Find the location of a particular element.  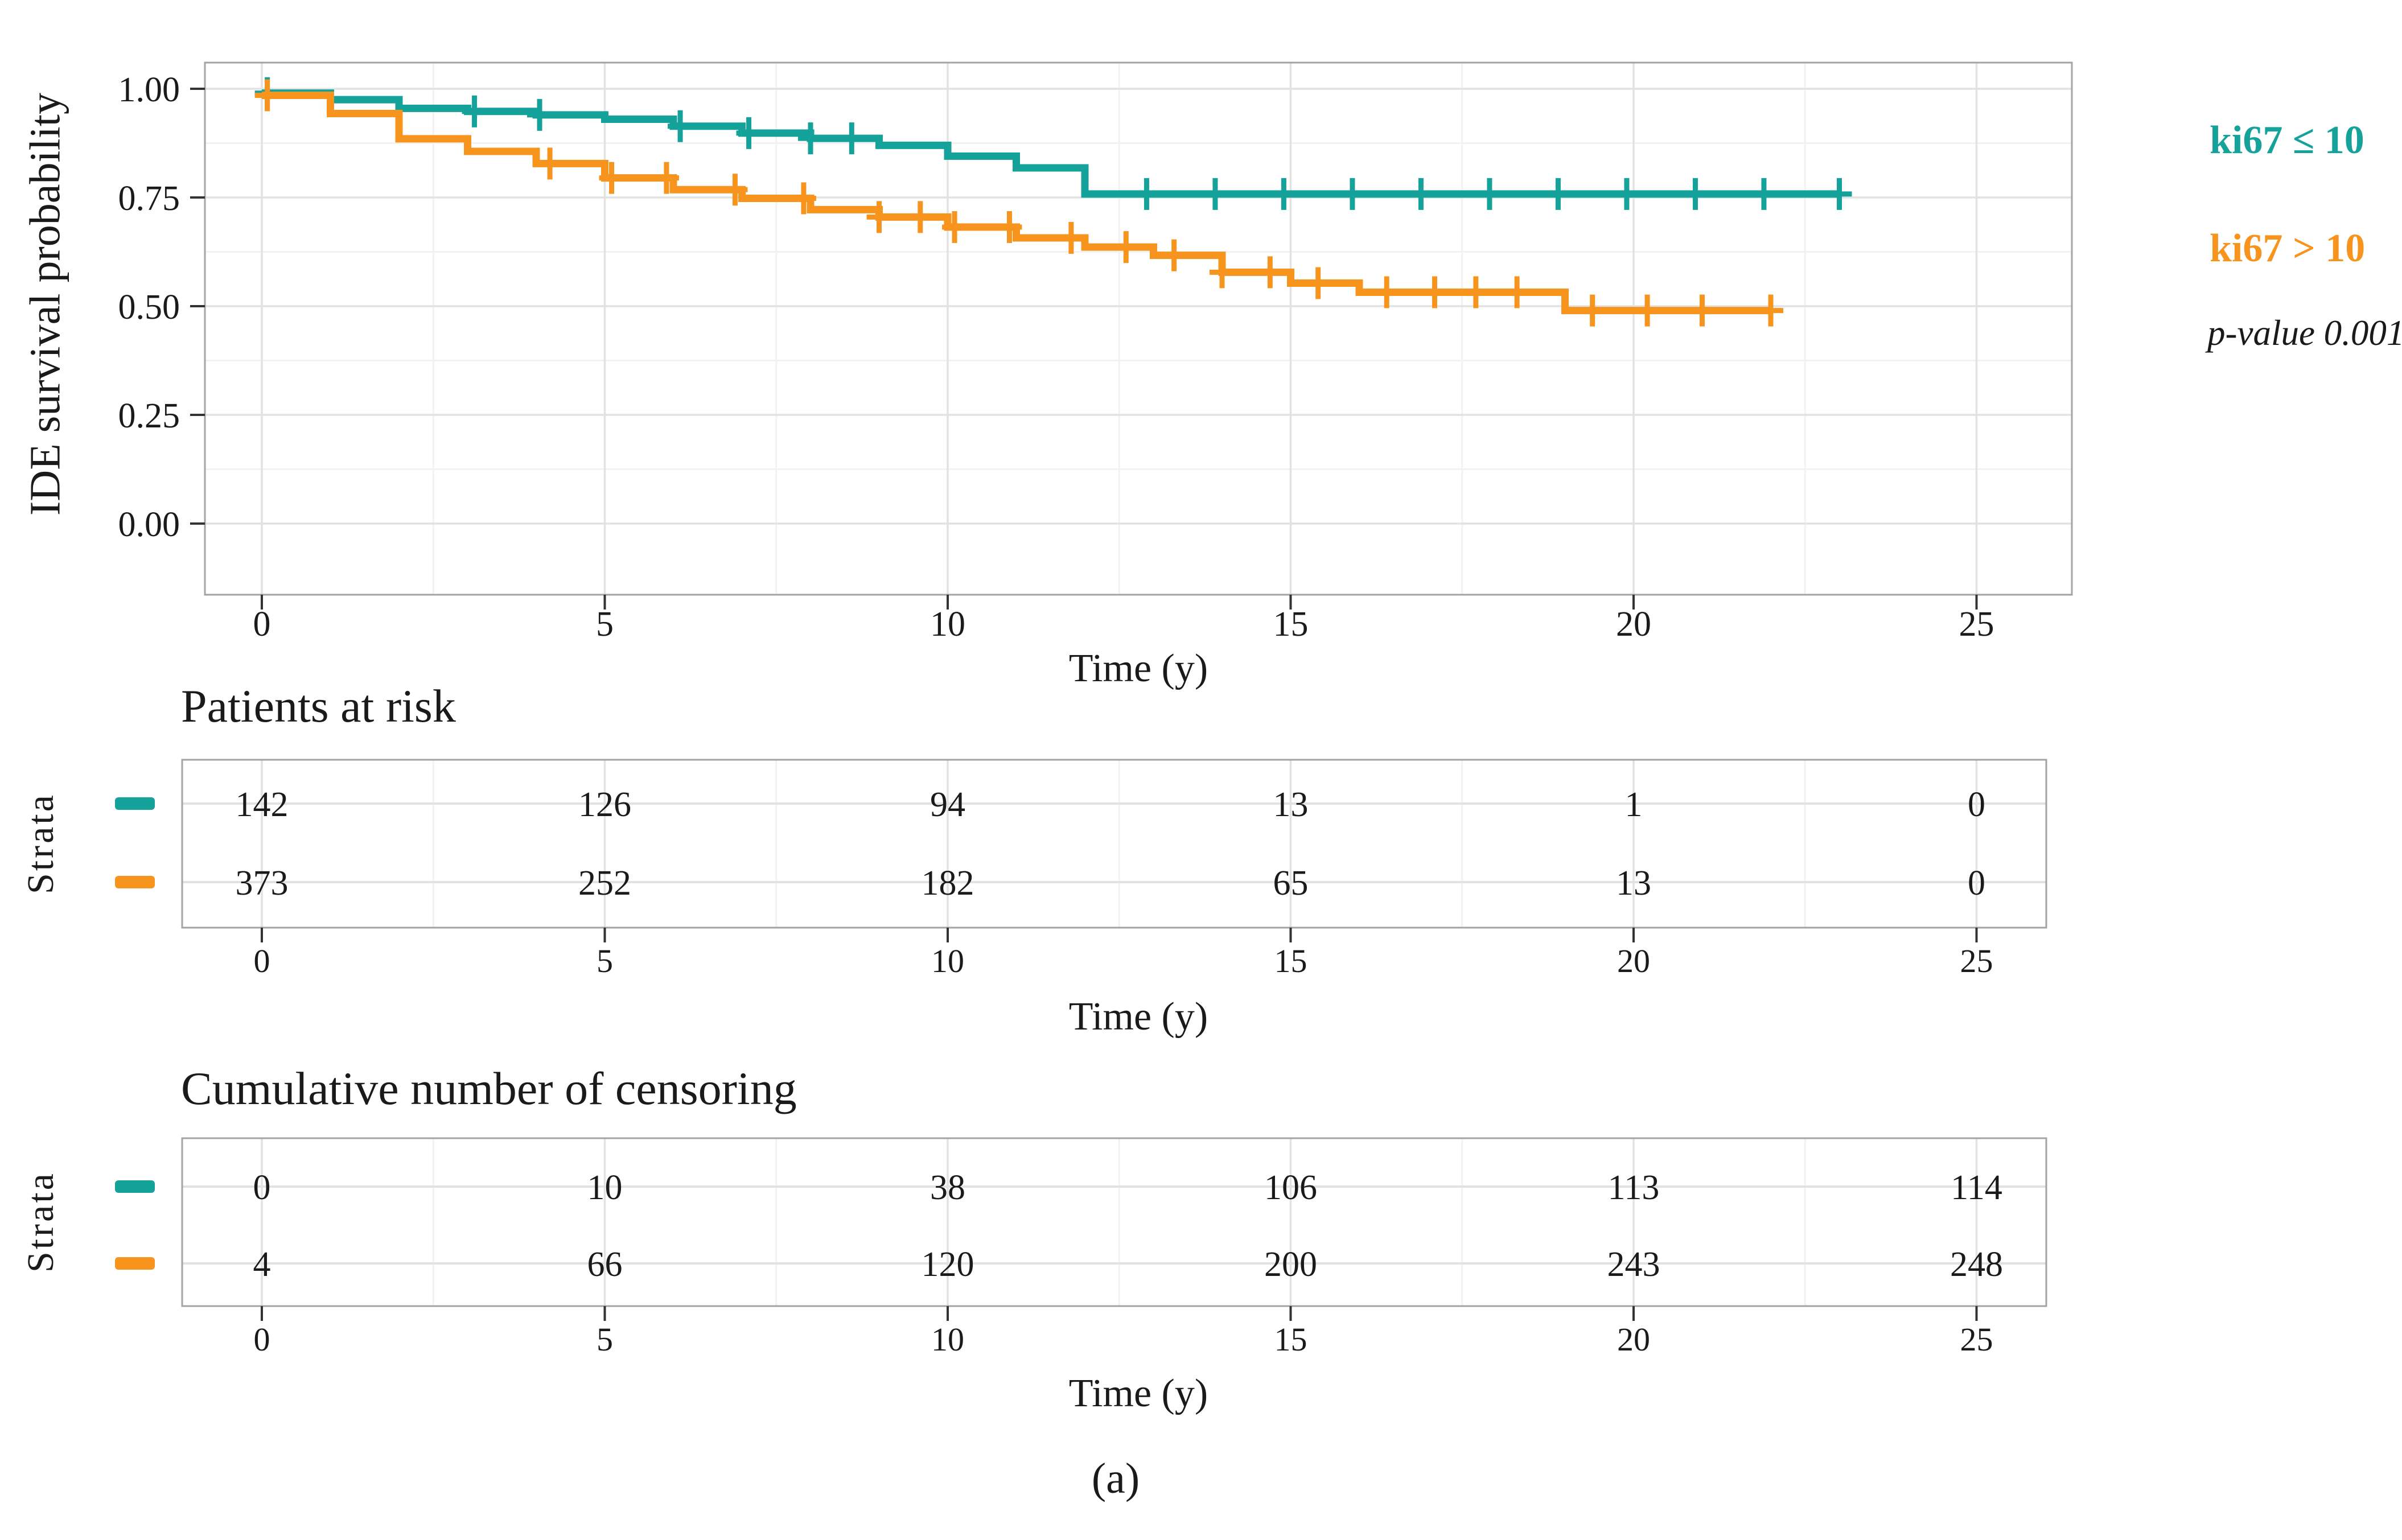

x-axis-title-censor: Time (y) is located at coordinates (1138, 1393).